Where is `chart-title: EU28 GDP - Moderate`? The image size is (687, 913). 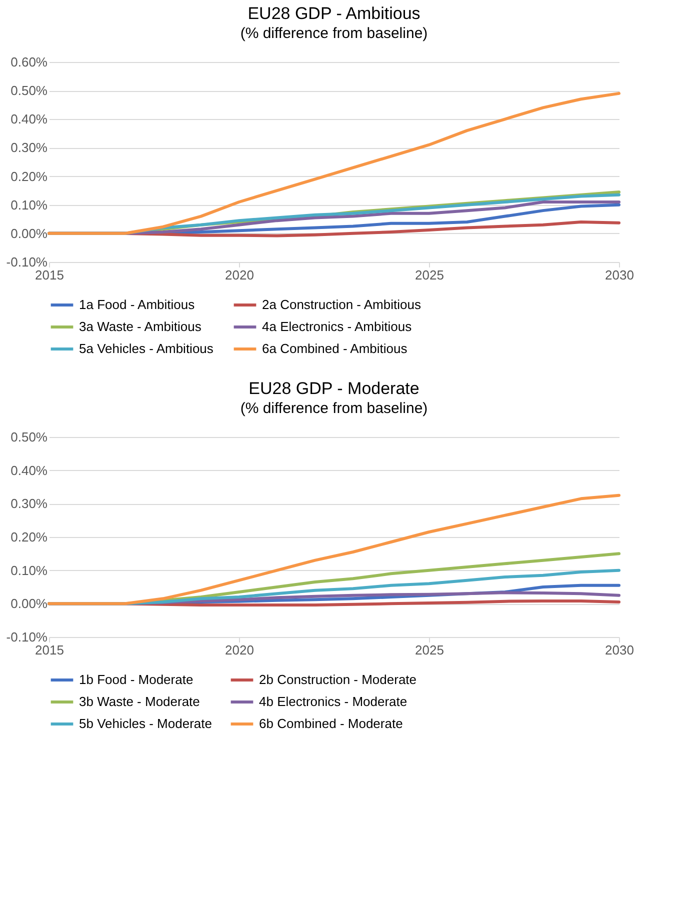 chart-title: EU28 GDP - Moderate is located at coordinates (334, 388).